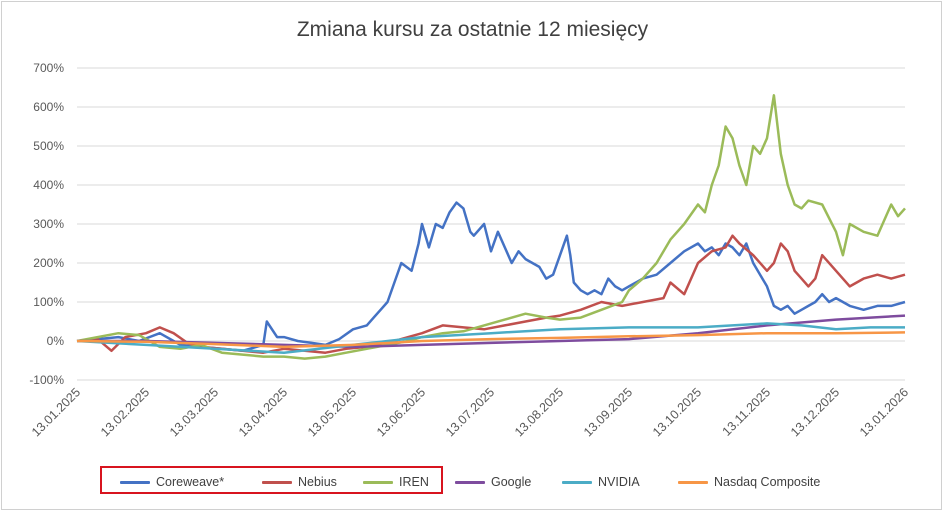 This screenshot has width=945, height=513. What do you see at coordinates (48, 68) in the screenshot?
I see `y-tick-label: 700%` at bounding box center [48, 68].